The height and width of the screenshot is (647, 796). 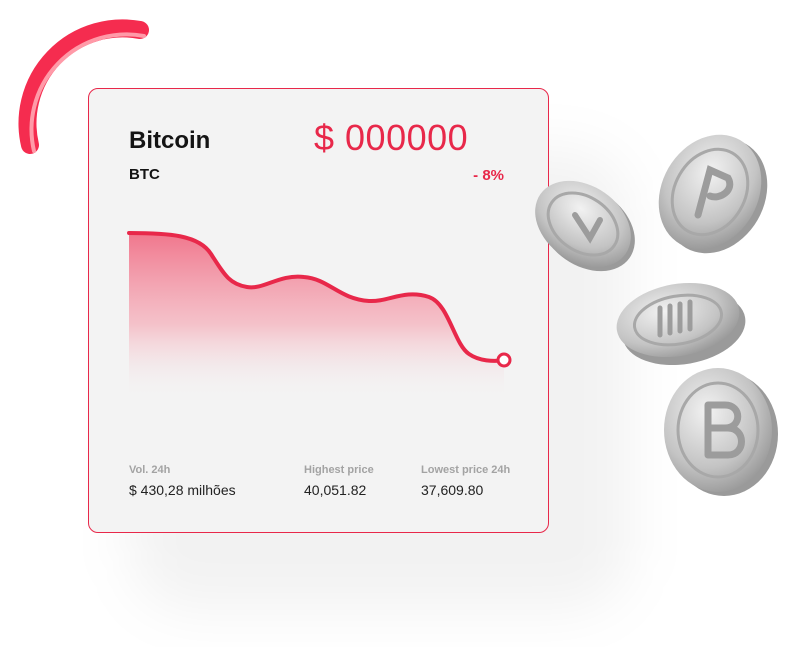 I want to click on price-chart, so click(x=319, y=315).